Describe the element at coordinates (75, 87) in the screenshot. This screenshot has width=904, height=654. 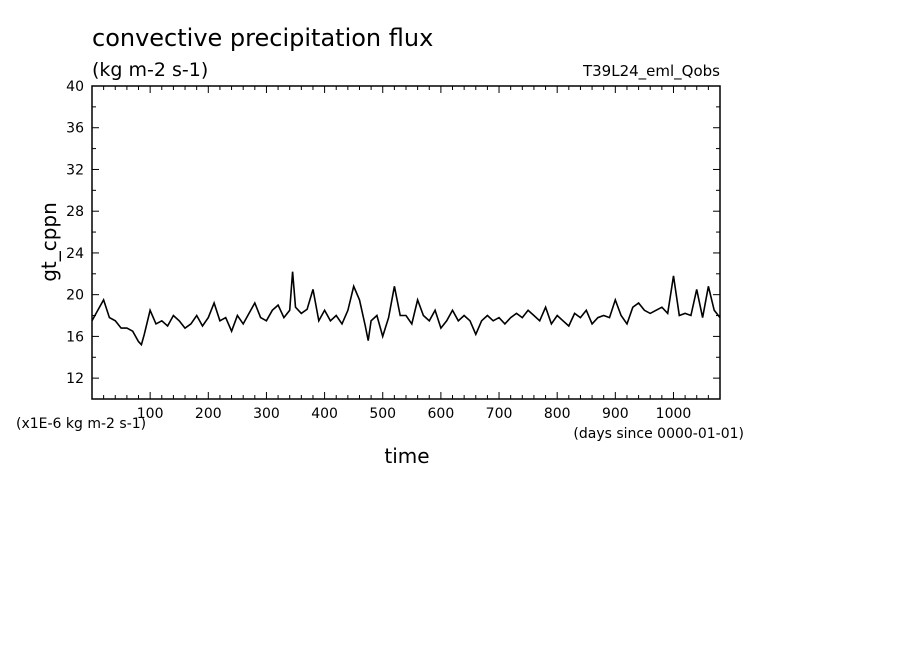
I see `y-tick-label: 40` at that location.